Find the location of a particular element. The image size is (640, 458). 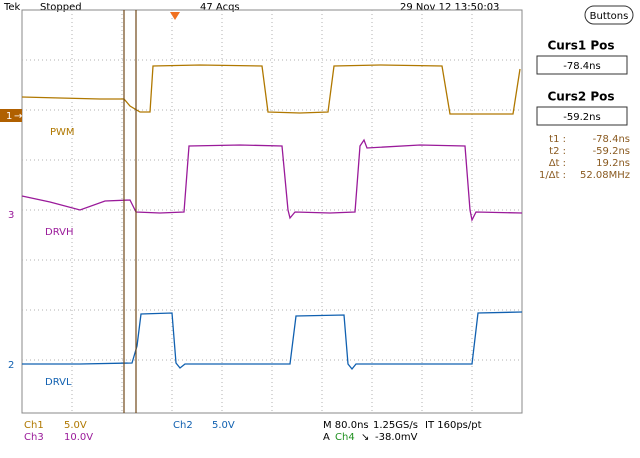

drvh-trace is located at coordinates (272, 180).